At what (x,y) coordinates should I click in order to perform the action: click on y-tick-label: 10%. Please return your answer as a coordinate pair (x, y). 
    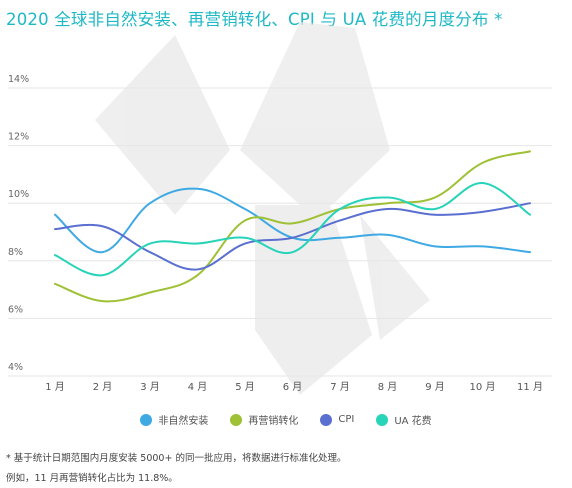
    Looking at the image, I should click on (18, 194).